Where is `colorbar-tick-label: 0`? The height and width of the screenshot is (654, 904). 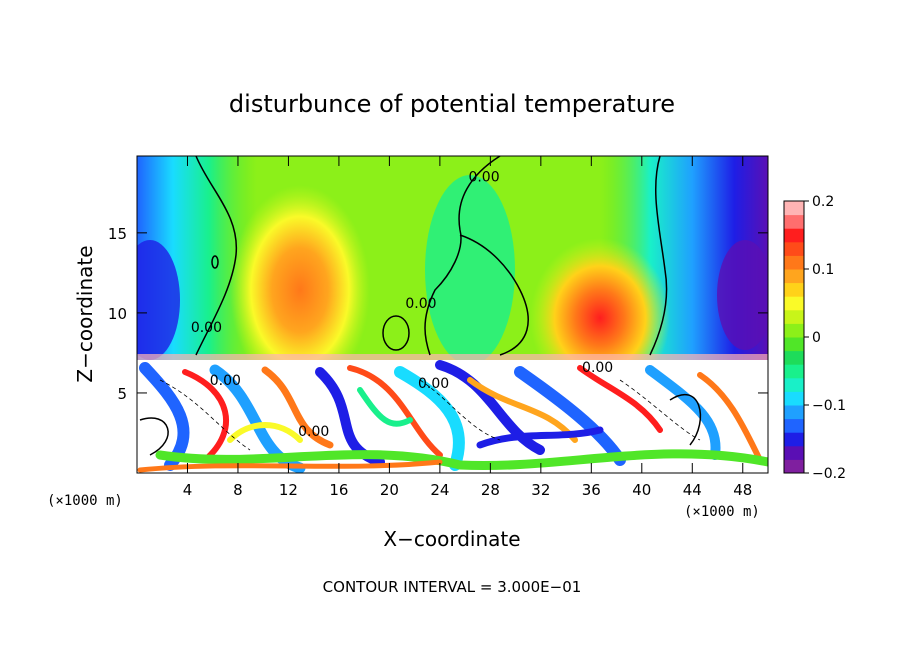 colorbar-tick-label: 0 is located at coordinates (816, 338).